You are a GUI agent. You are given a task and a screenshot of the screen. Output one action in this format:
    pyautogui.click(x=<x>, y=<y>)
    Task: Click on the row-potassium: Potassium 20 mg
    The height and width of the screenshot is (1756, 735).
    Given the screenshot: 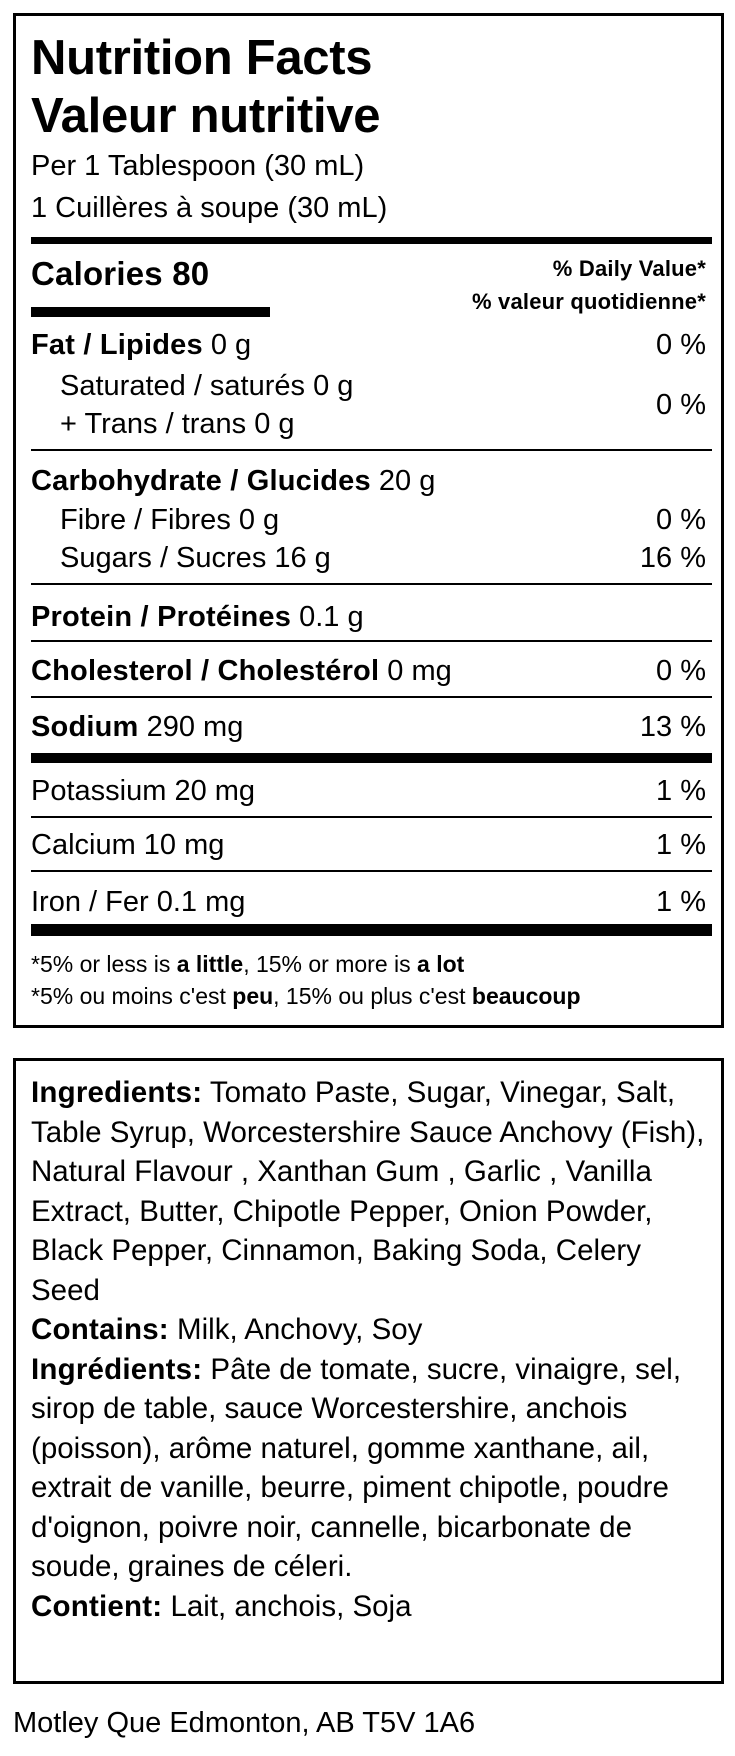 What is the action you would take?
    pyautogui.click(x=143, y=791)
    